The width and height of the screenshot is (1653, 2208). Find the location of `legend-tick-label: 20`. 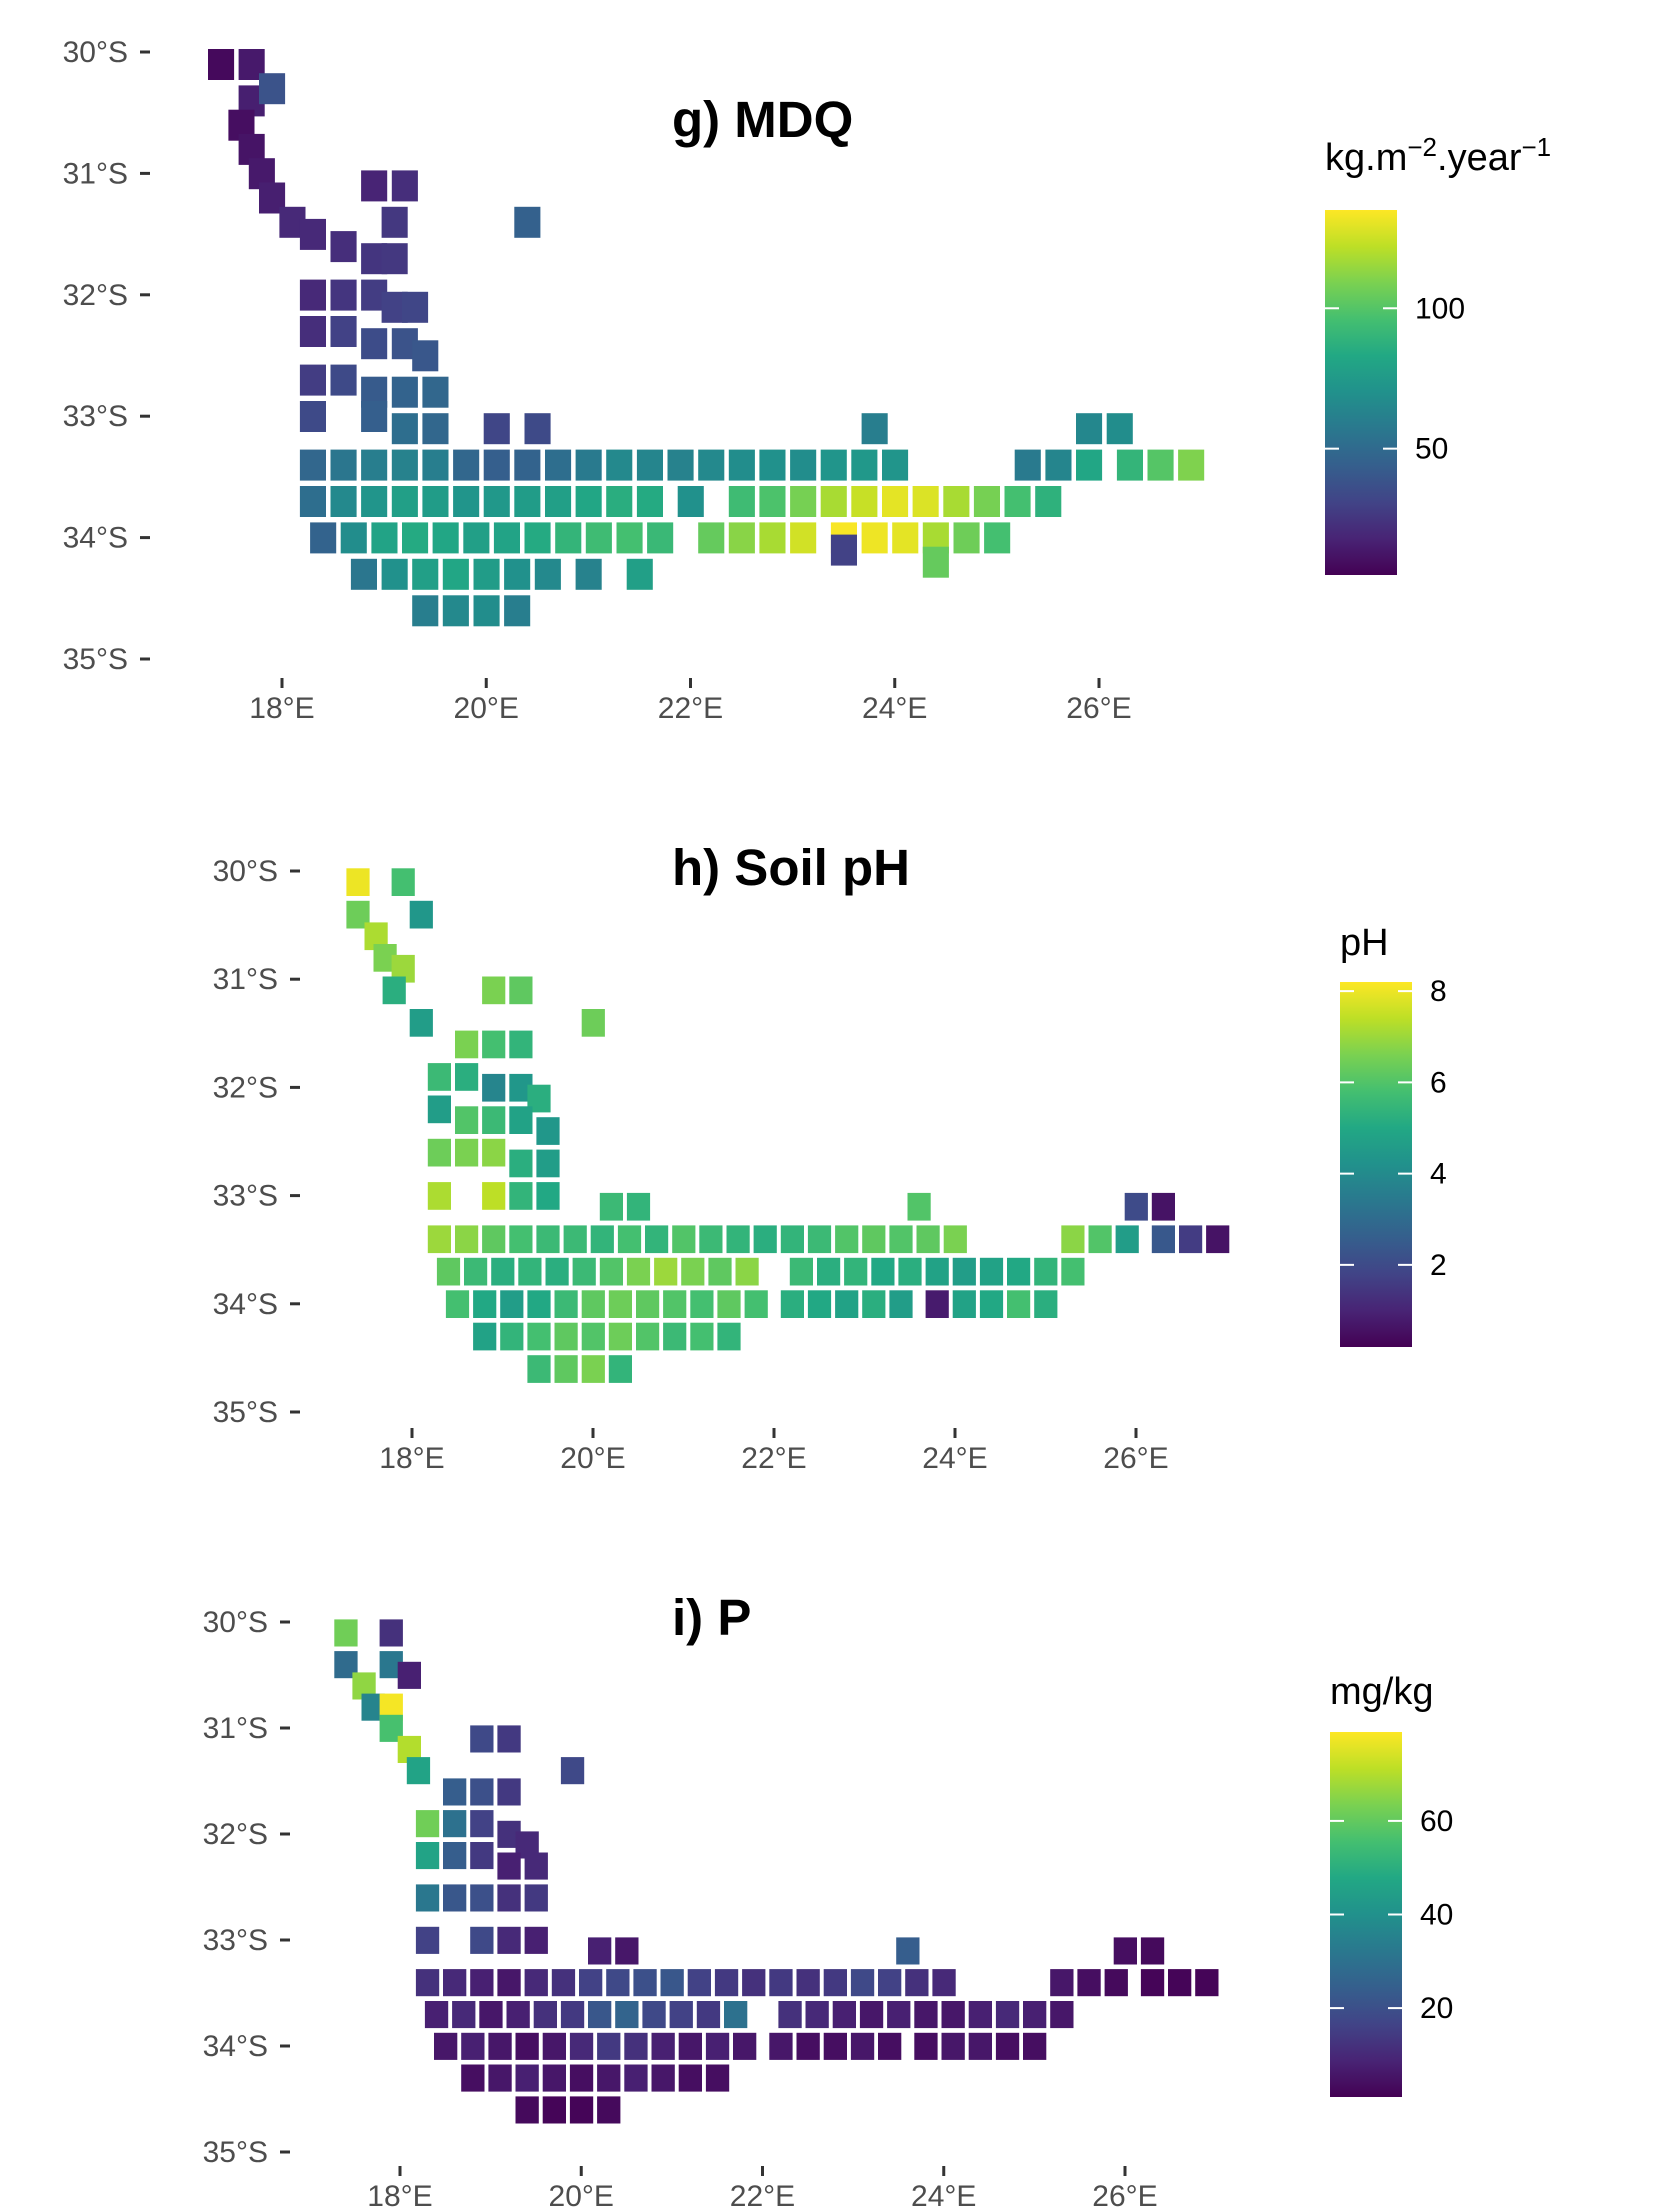

legend-tick-label: 20 is located at coordinates (1436, 2008).